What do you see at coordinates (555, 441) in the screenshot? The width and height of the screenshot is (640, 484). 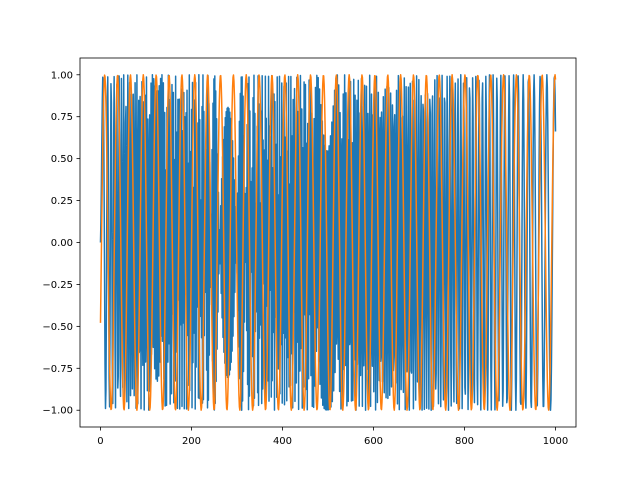 I see `x-tick-label: 1000` at bounding box center [555, 441].